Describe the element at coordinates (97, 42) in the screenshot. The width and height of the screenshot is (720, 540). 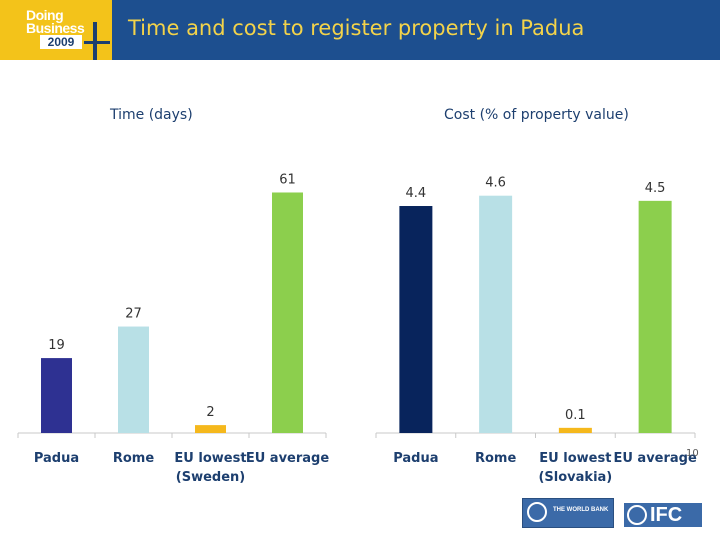
I see `logo-cross-horizontal` at that location.